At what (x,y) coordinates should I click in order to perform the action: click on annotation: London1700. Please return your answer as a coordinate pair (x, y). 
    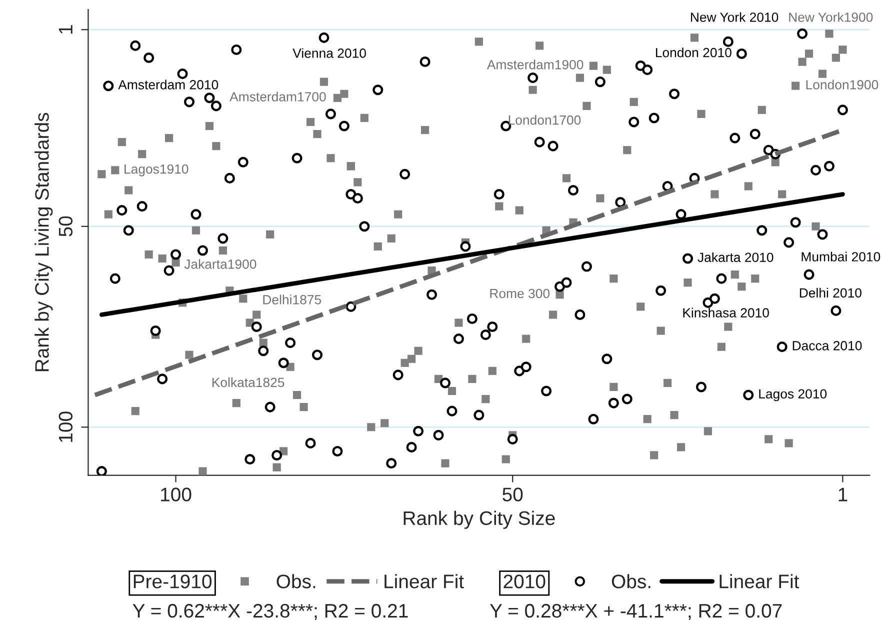
    Looking at the image, I should click on (544, 120).